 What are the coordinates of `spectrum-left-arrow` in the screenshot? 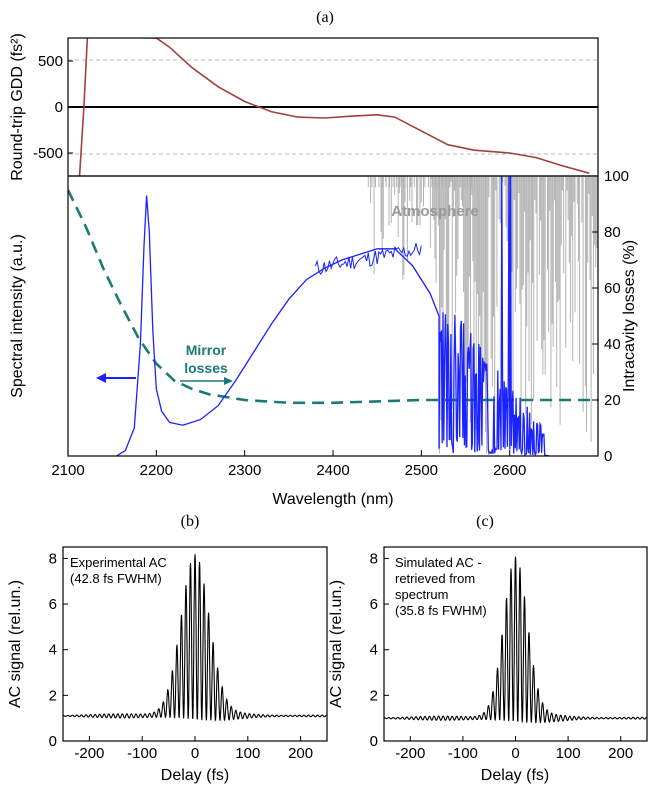 It's located at (116, 378).